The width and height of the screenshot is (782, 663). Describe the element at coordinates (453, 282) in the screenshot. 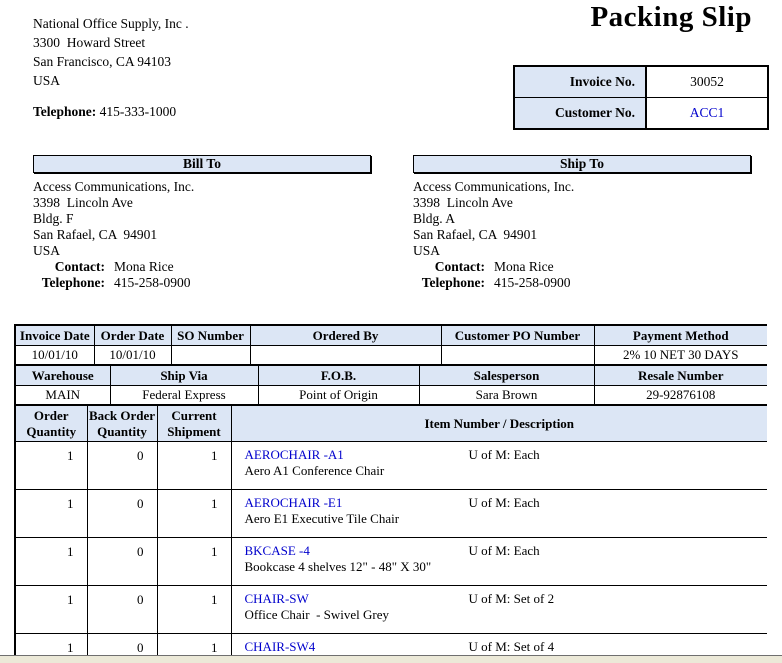

I see `ship-to-telephone-label: Telephone:` at that location.